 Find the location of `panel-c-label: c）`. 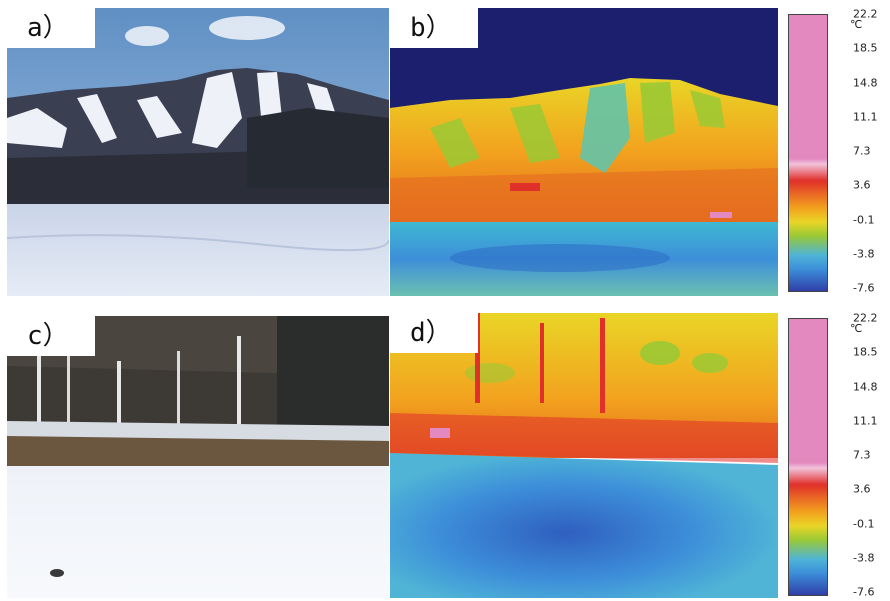

panel-c-label: c） is located at coordinates (51, 336).